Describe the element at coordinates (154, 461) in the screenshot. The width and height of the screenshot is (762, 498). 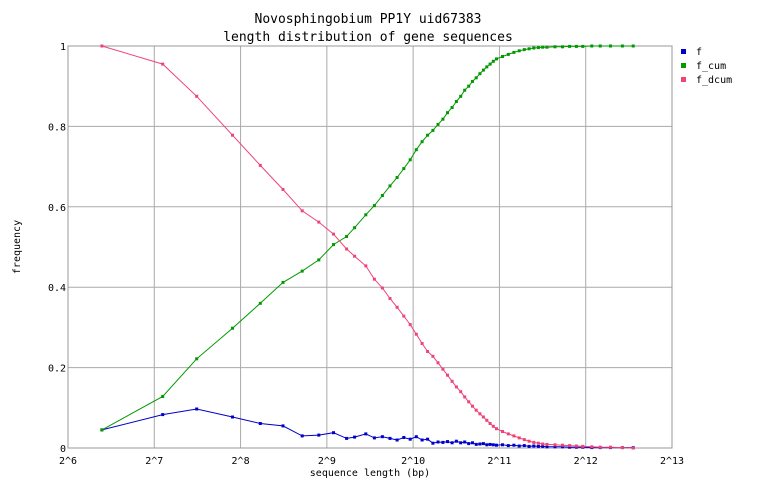
I see `x-tick-label: 2^7` at that location.